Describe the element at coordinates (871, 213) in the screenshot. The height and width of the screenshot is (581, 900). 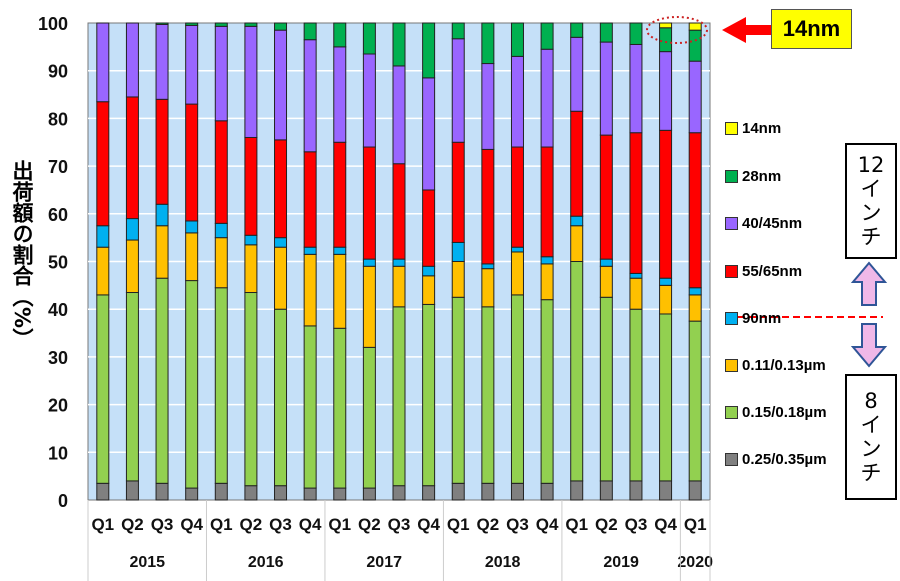
I see `inch-label-char: ン` at that location.